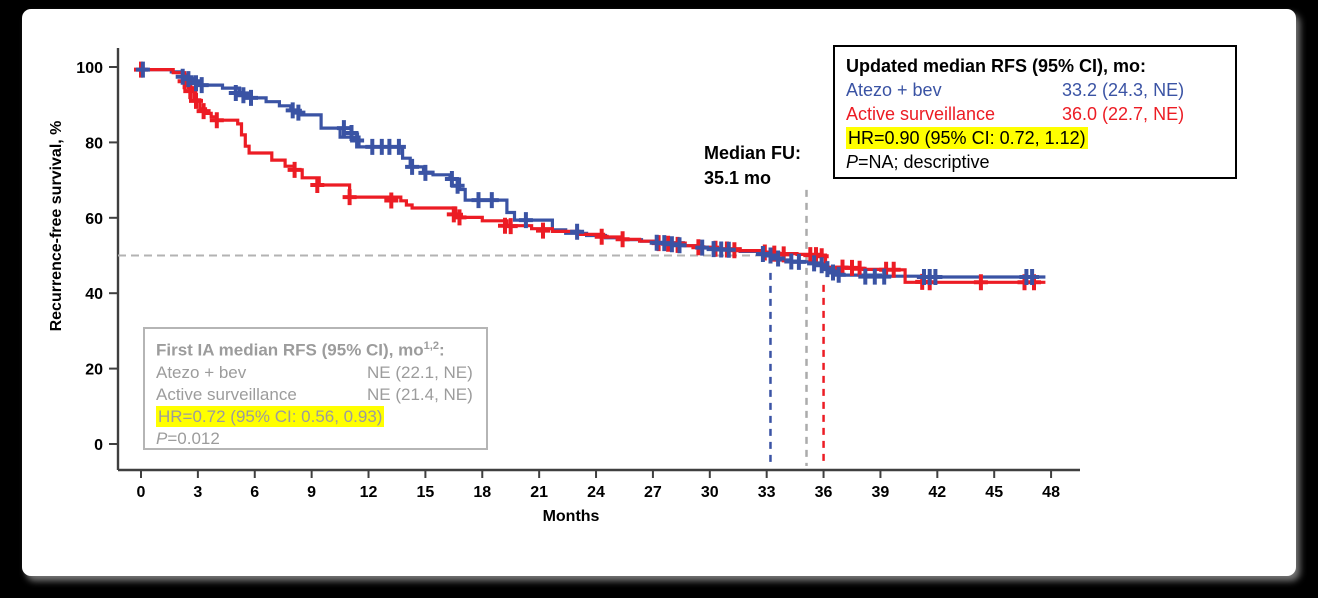 Image resolution: width=1318 pixels, height=598 pixels. What do you see at coordinates (426, 492) in the screenshot?
I see `x-tick-label: 15` at bounding box center [426, 492].